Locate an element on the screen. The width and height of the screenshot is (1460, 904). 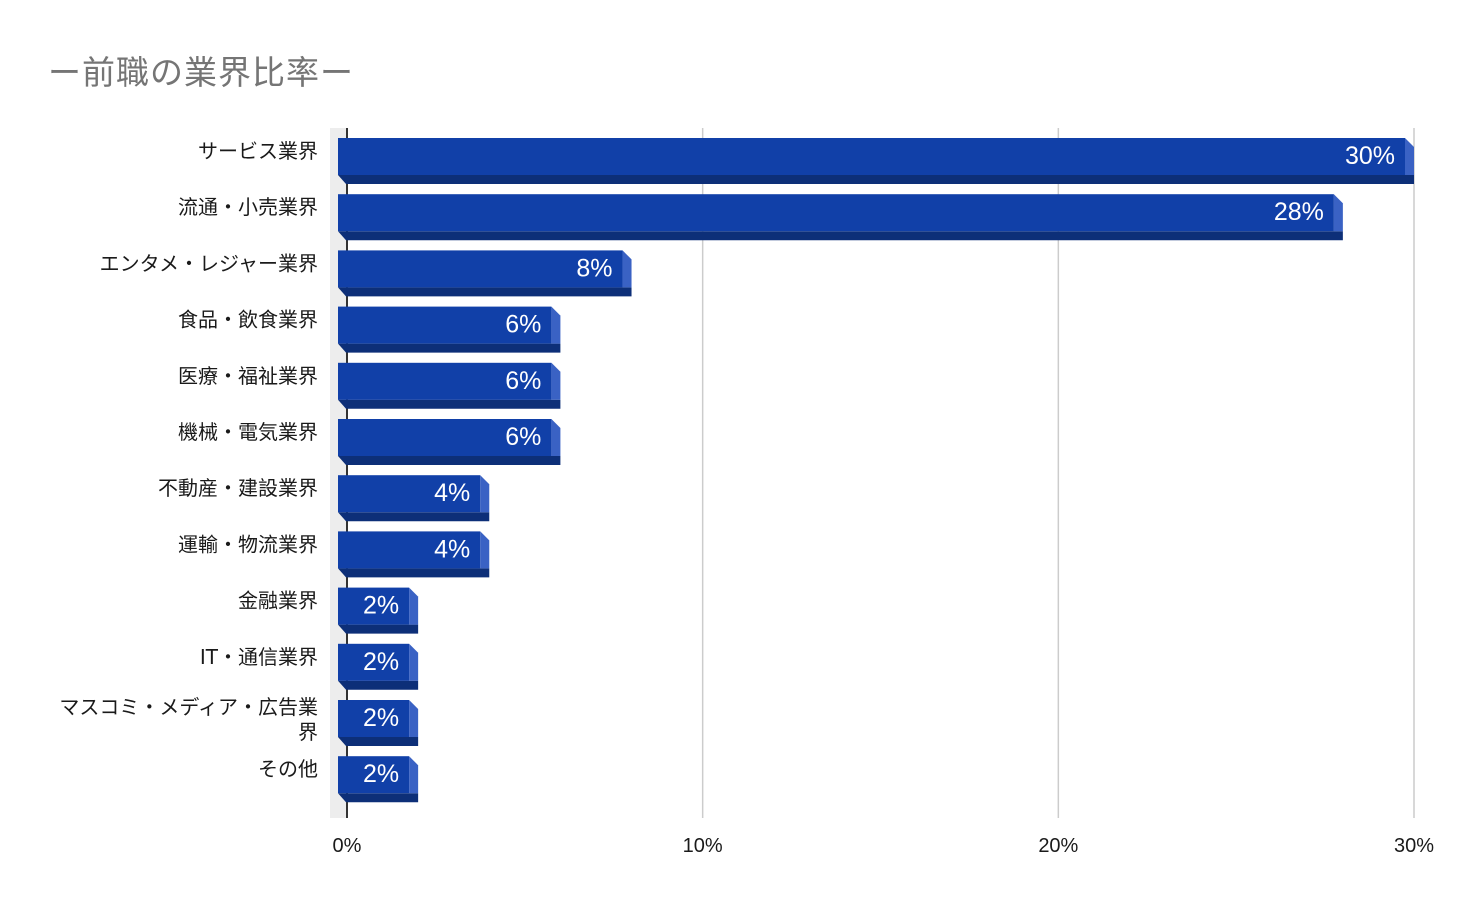
category-label: 機械・電気業界 is located at coordinates (248, 432).